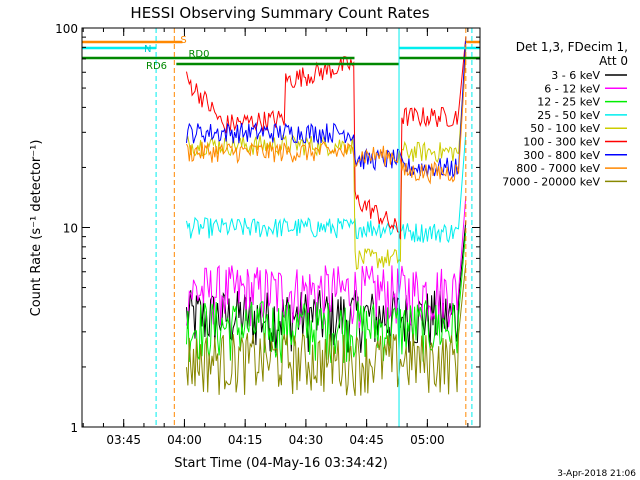 This screenshot has height=480, width=640. What do you see at coordinates (279, 13) in the screenshot?
I see `chart-title: HESSI Observing Summary Count Rates` at bounding box center [279, 13].